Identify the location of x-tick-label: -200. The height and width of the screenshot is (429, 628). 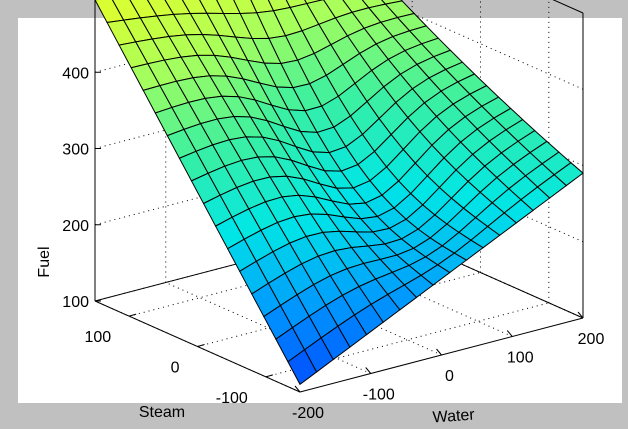
(308, 413).